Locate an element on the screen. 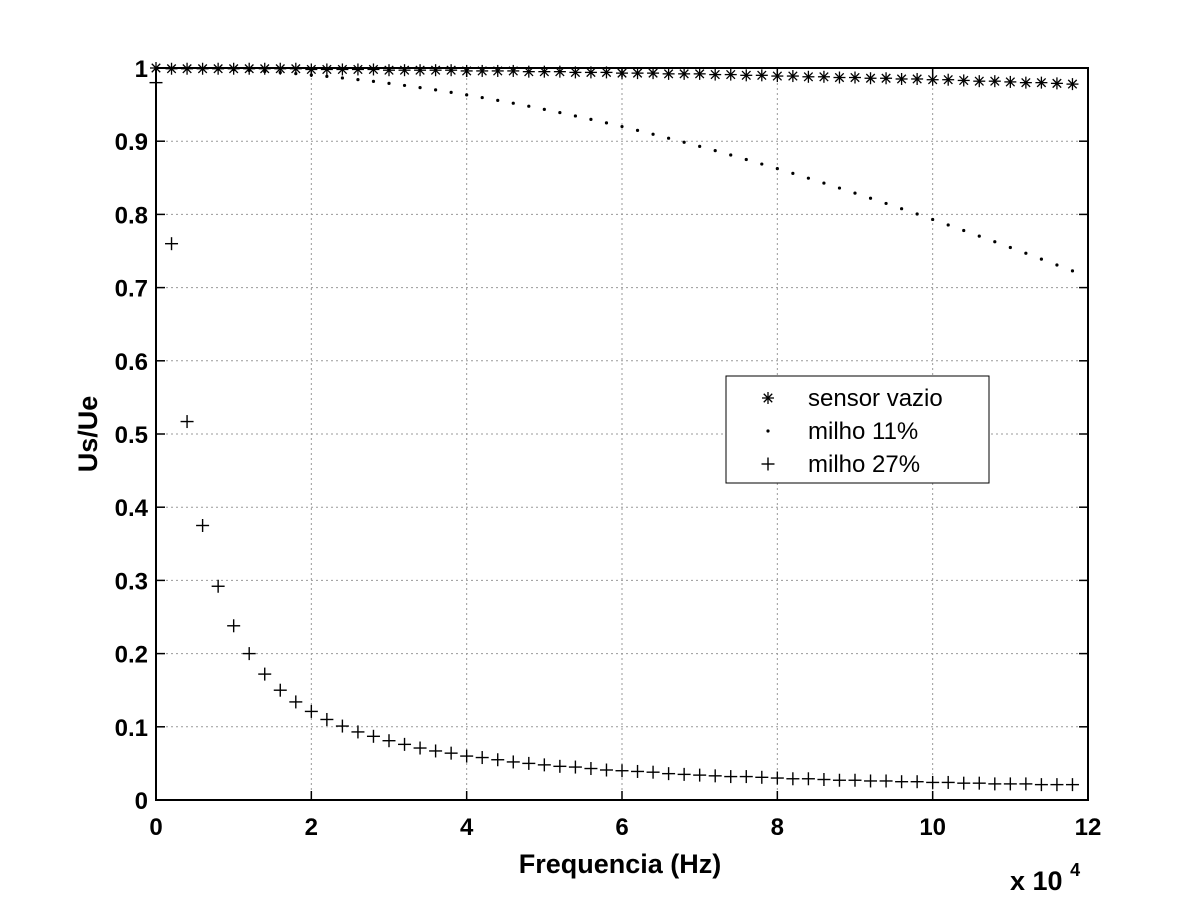 Image resolution: width=1200 pixels, height=900 pixels. y-tick-label: 0.9 is located at coordinates (131, 142).